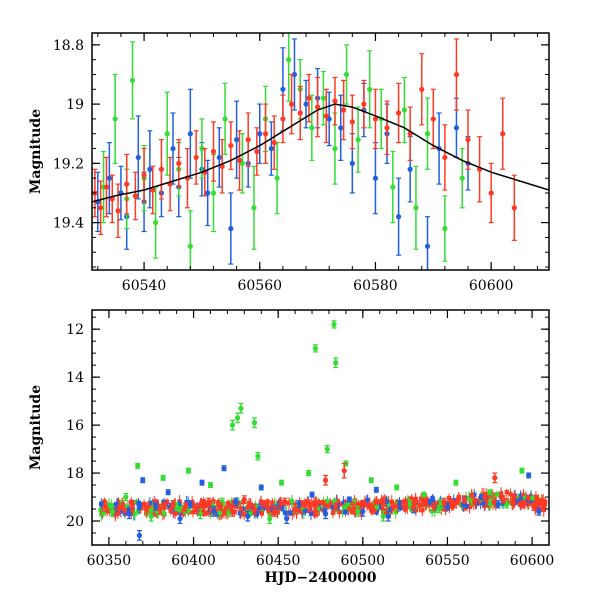 The height and width of the screenshot is (600, 600). I want to click on bottom-y-axis-label: Magnitude, so click(36, 427).